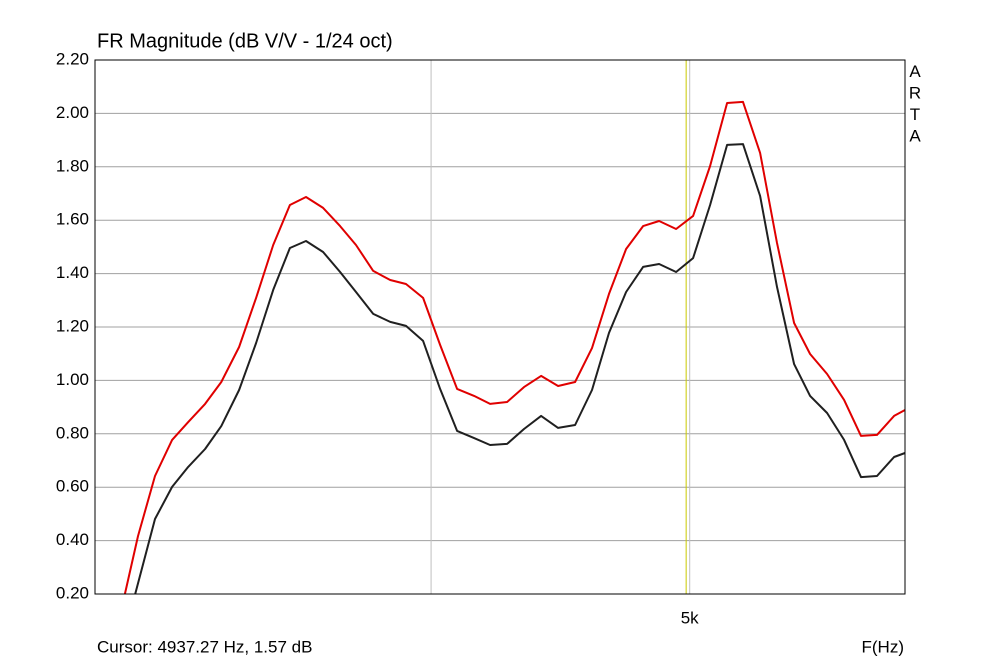  I want to click on y-tick-label: 1.40, so click(72, 272).